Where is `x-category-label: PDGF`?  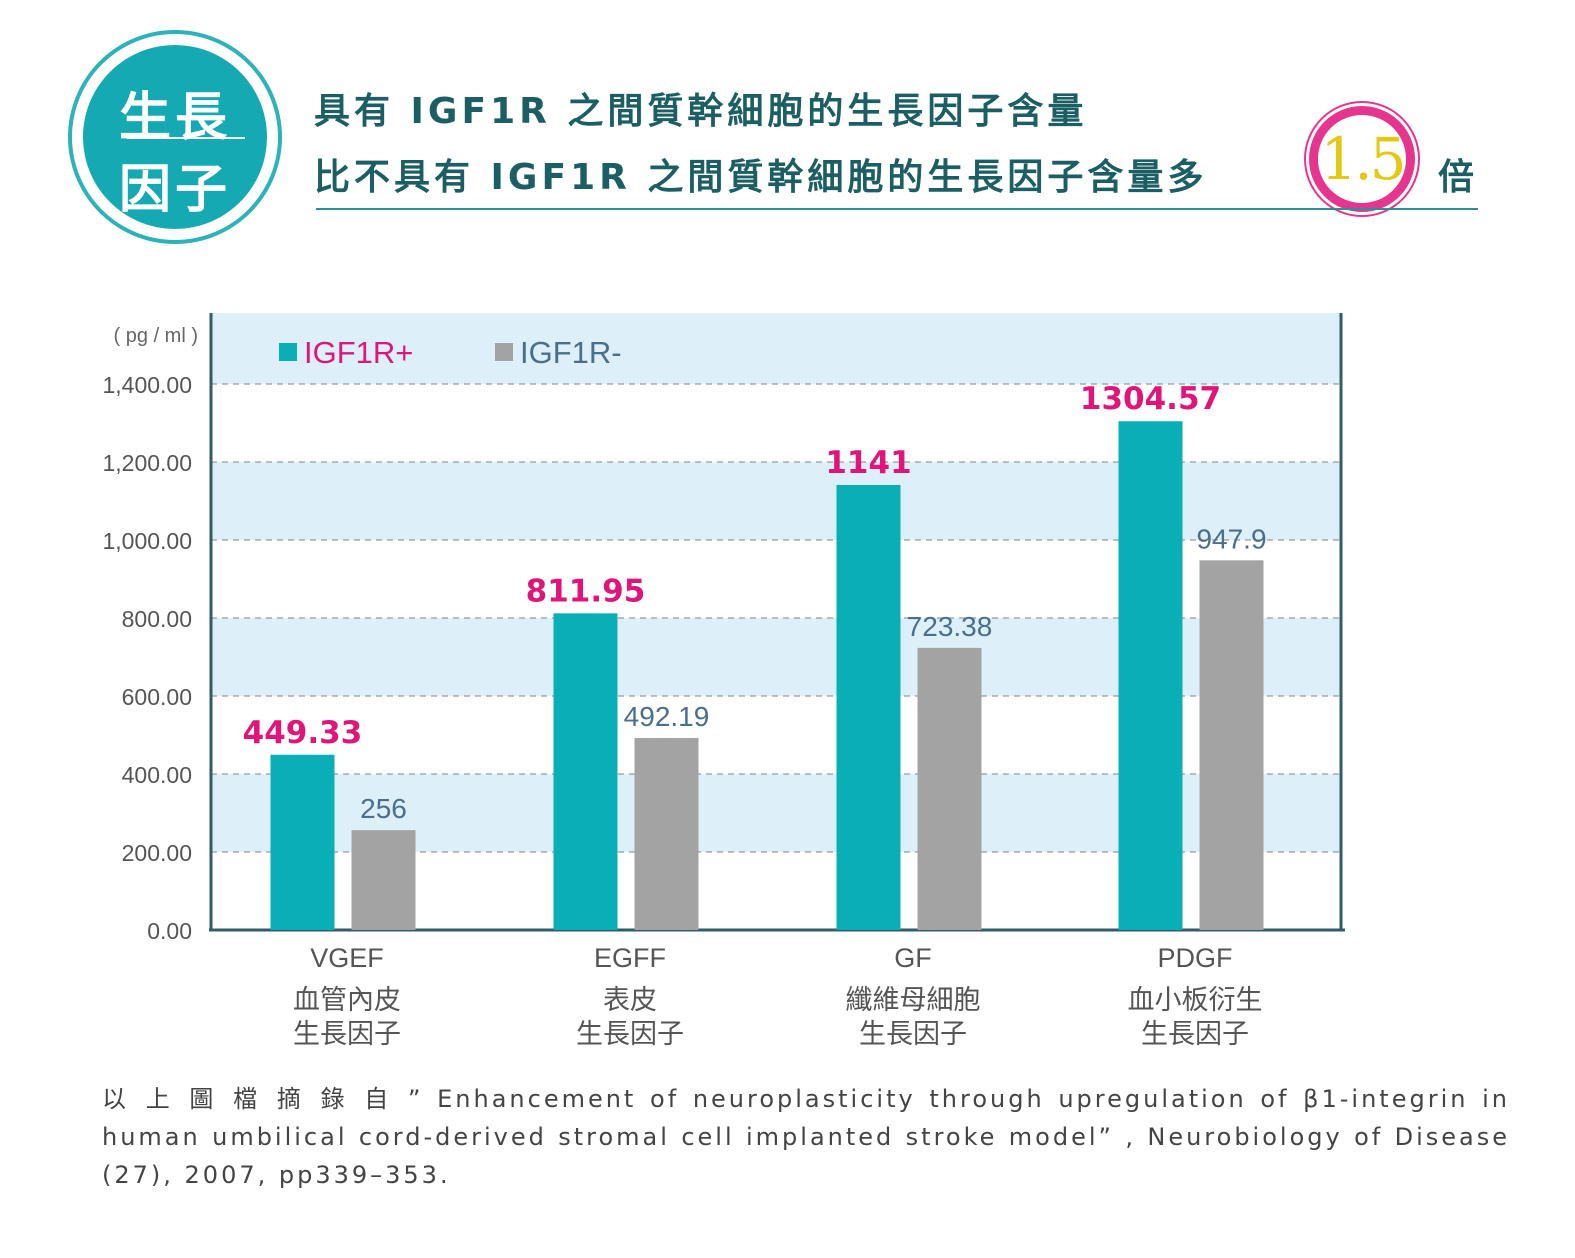
x-category-label: PDGF is located at coordinates (1194, 958).